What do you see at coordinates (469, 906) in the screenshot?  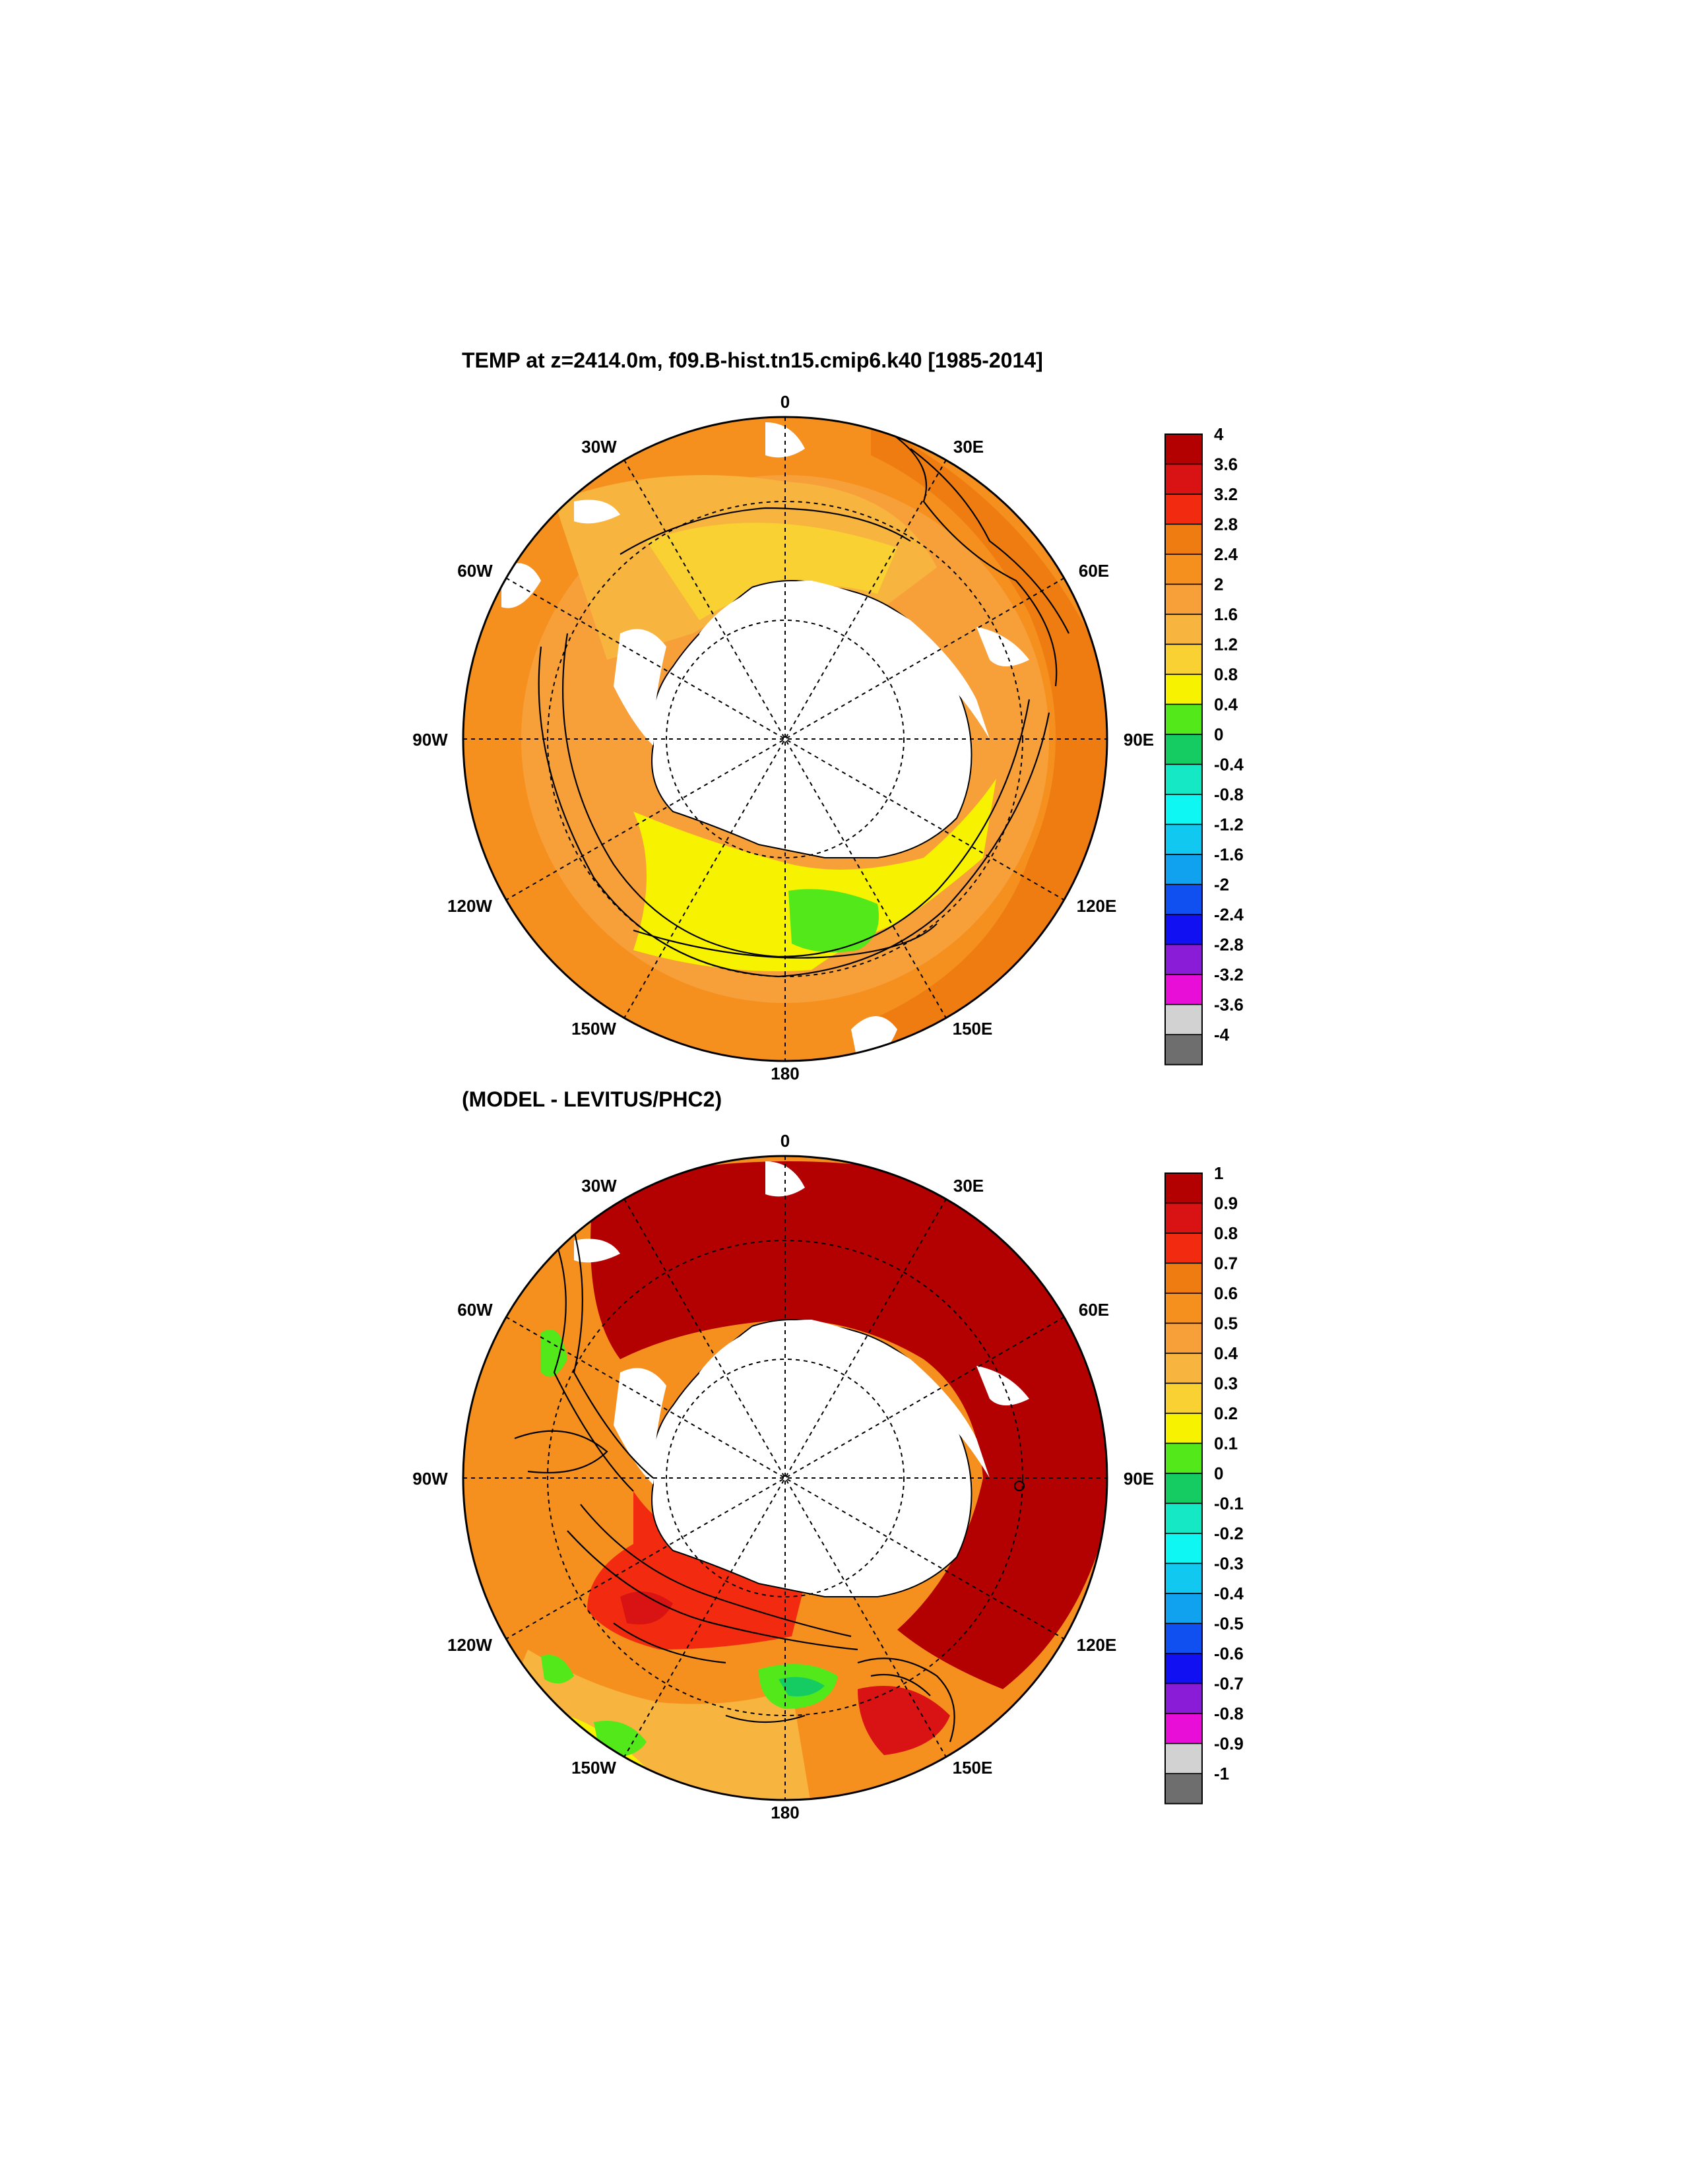 I see `top-lon-label-120w: 120W` at bounding box center [469, 906].